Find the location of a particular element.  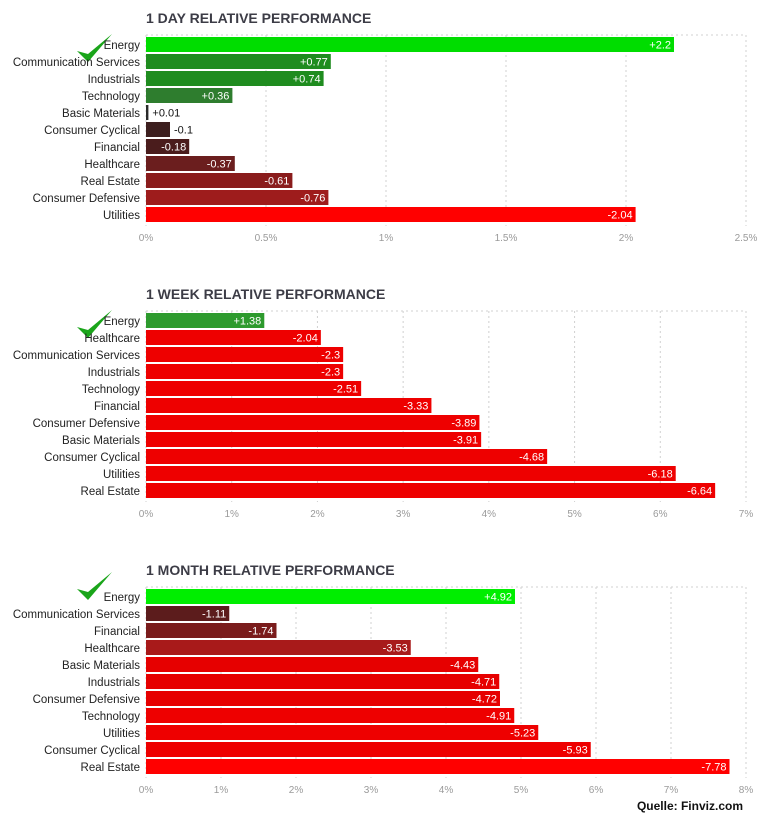

data-label: -3.33 is located at coordinates (415, 407).